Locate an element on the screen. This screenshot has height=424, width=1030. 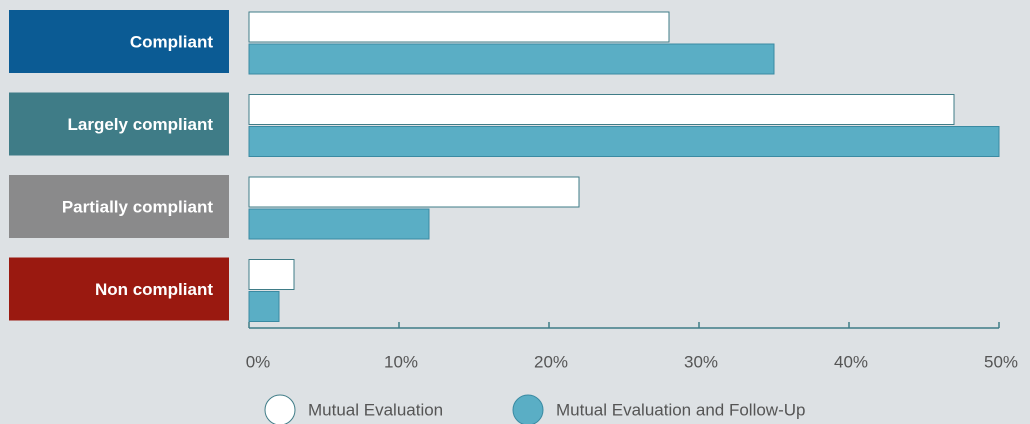
x-tick-label: 10% is located at coordinates (401, 361).